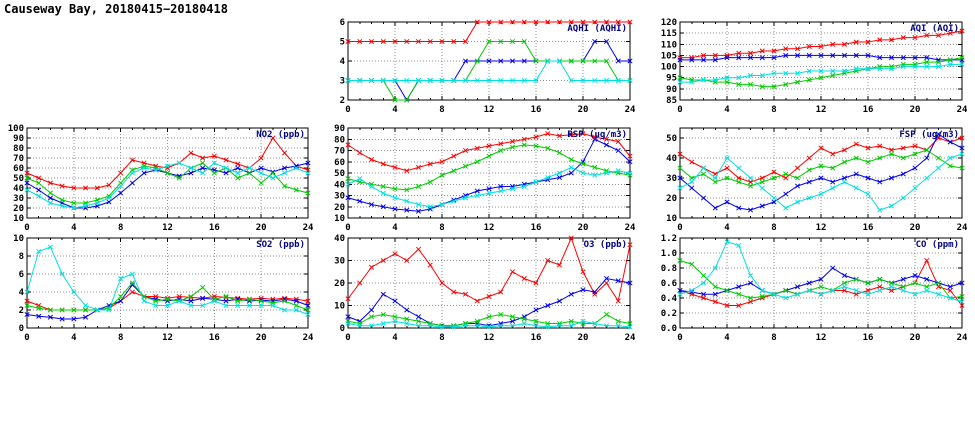  I want to click on page-title: Causeway Bay, 20180415−20180418, so click(116, 9).